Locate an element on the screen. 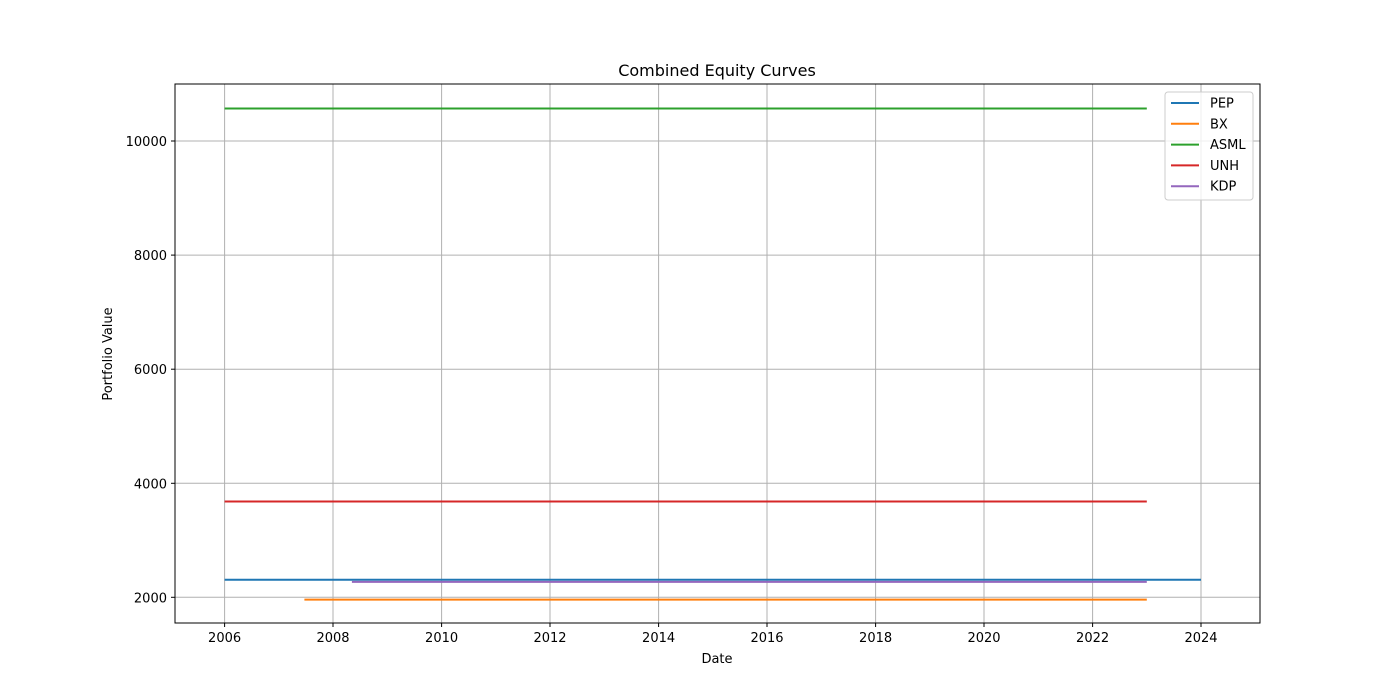 The height and width of the screenshot is (700, 1400). x-tick-label: 2008 is located at coordinates (332, 638).